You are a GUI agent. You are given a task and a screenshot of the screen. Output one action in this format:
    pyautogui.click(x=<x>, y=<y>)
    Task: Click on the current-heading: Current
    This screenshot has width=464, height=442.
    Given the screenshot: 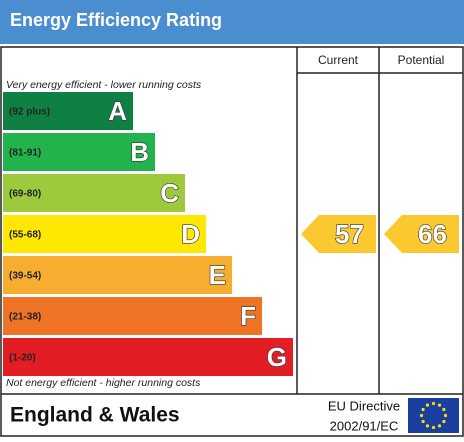 What is the action you would take?
    pyautogui.click(x=338, y=60)
    